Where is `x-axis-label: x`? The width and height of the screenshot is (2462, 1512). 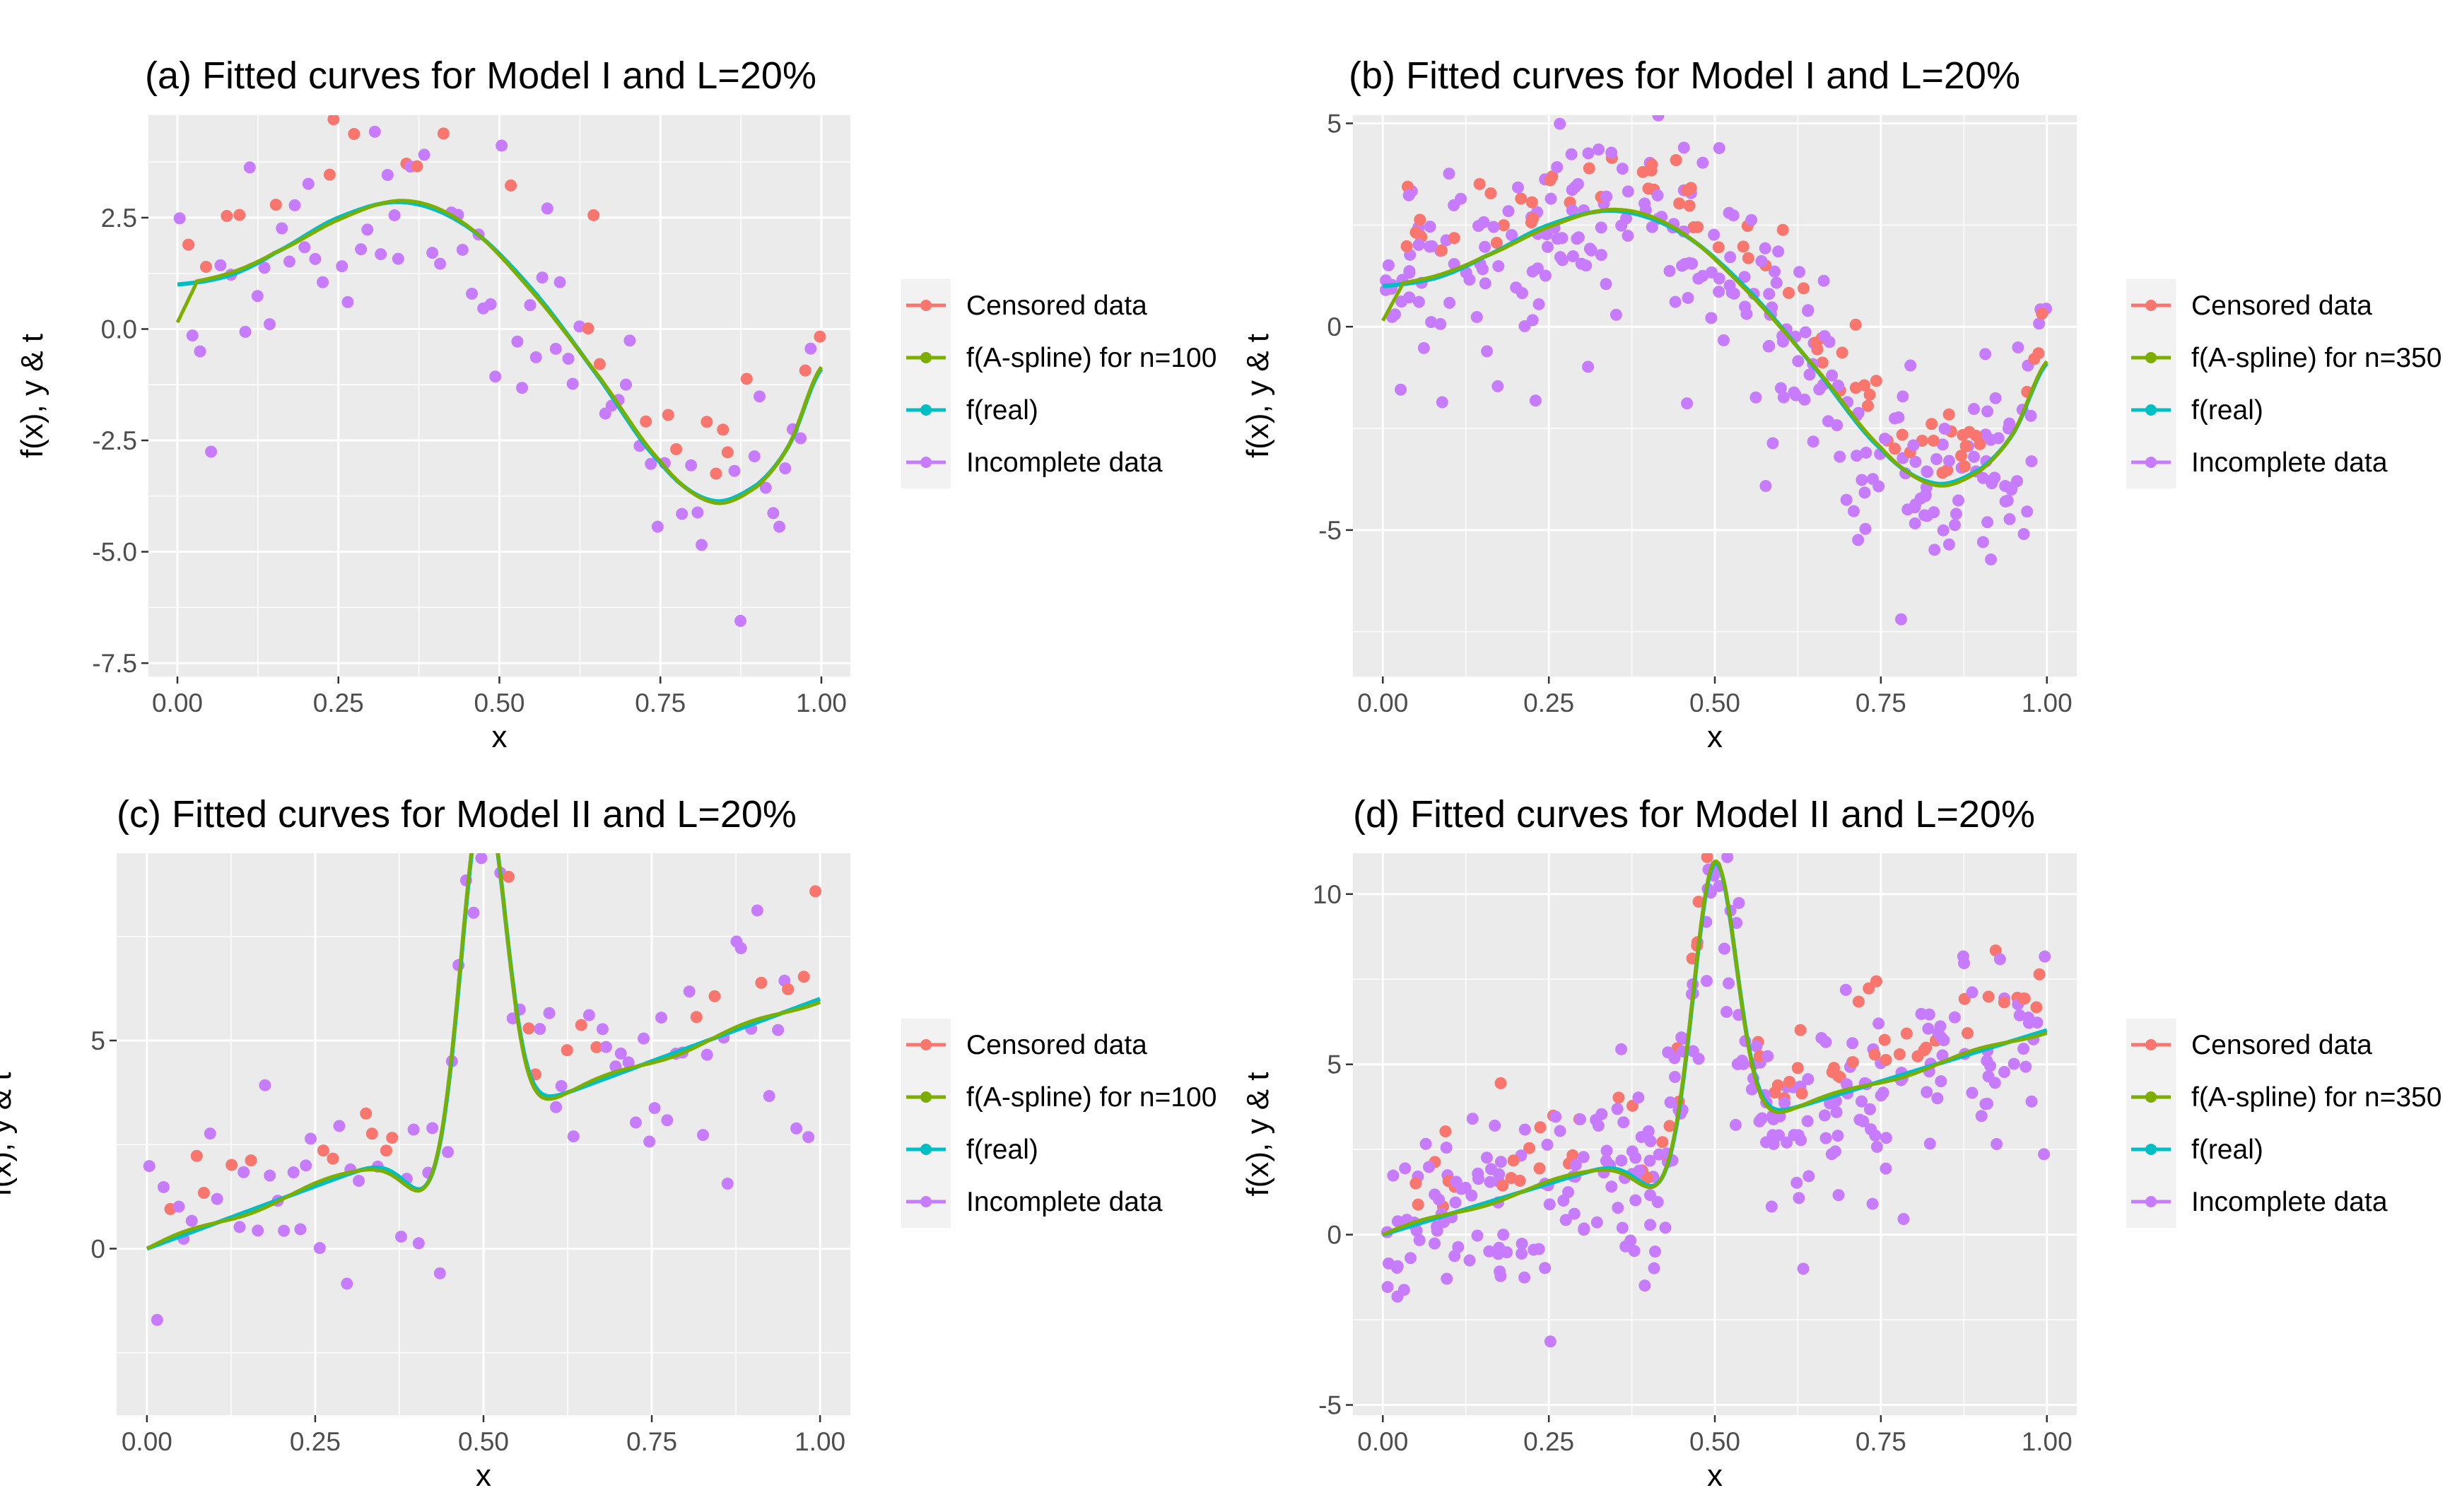
x-axis-label: x is located at coordinates (483, 1475).